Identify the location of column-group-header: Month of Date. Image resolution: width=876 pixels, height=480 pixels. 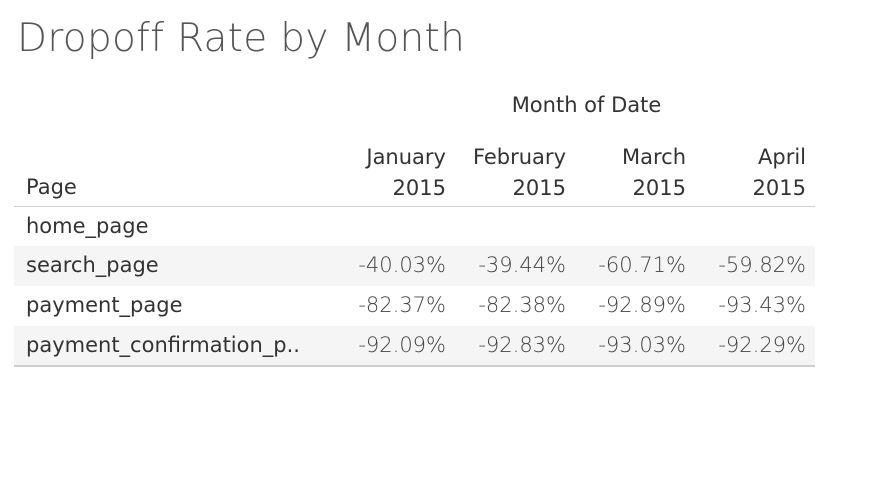
(586, 105).